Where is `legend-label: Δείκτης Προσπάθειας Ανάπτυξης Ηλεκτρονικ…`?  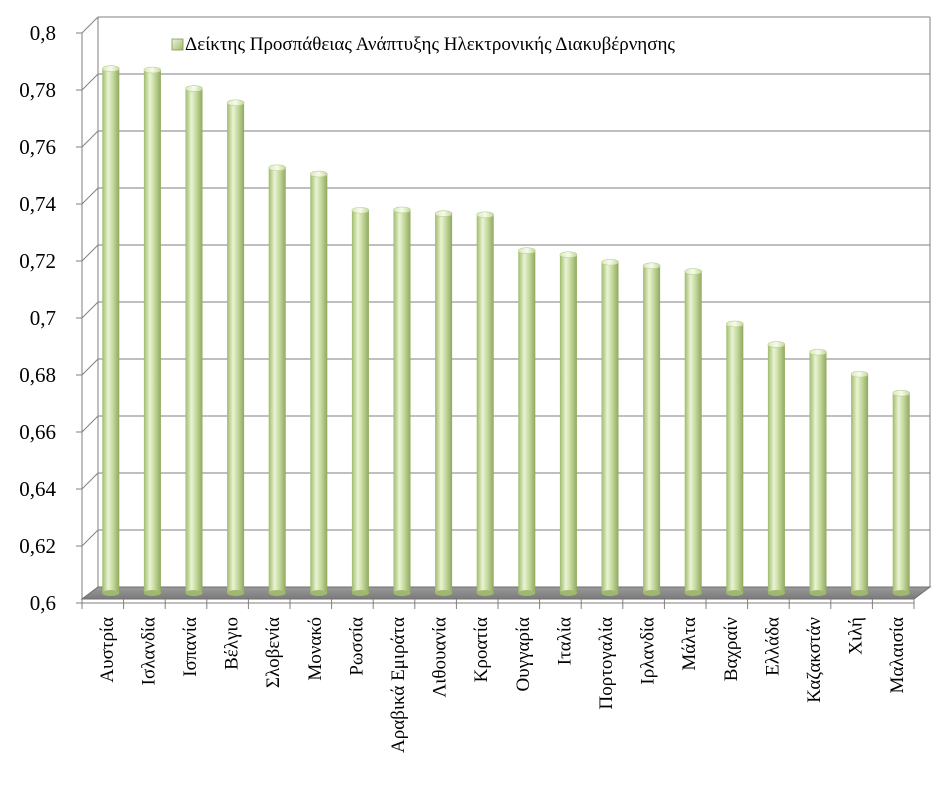 legend-label: Δείκτης Προσπάθειας Ανάπτυξης Ηλεκτρονικ… is located at coordinates (430, 44).